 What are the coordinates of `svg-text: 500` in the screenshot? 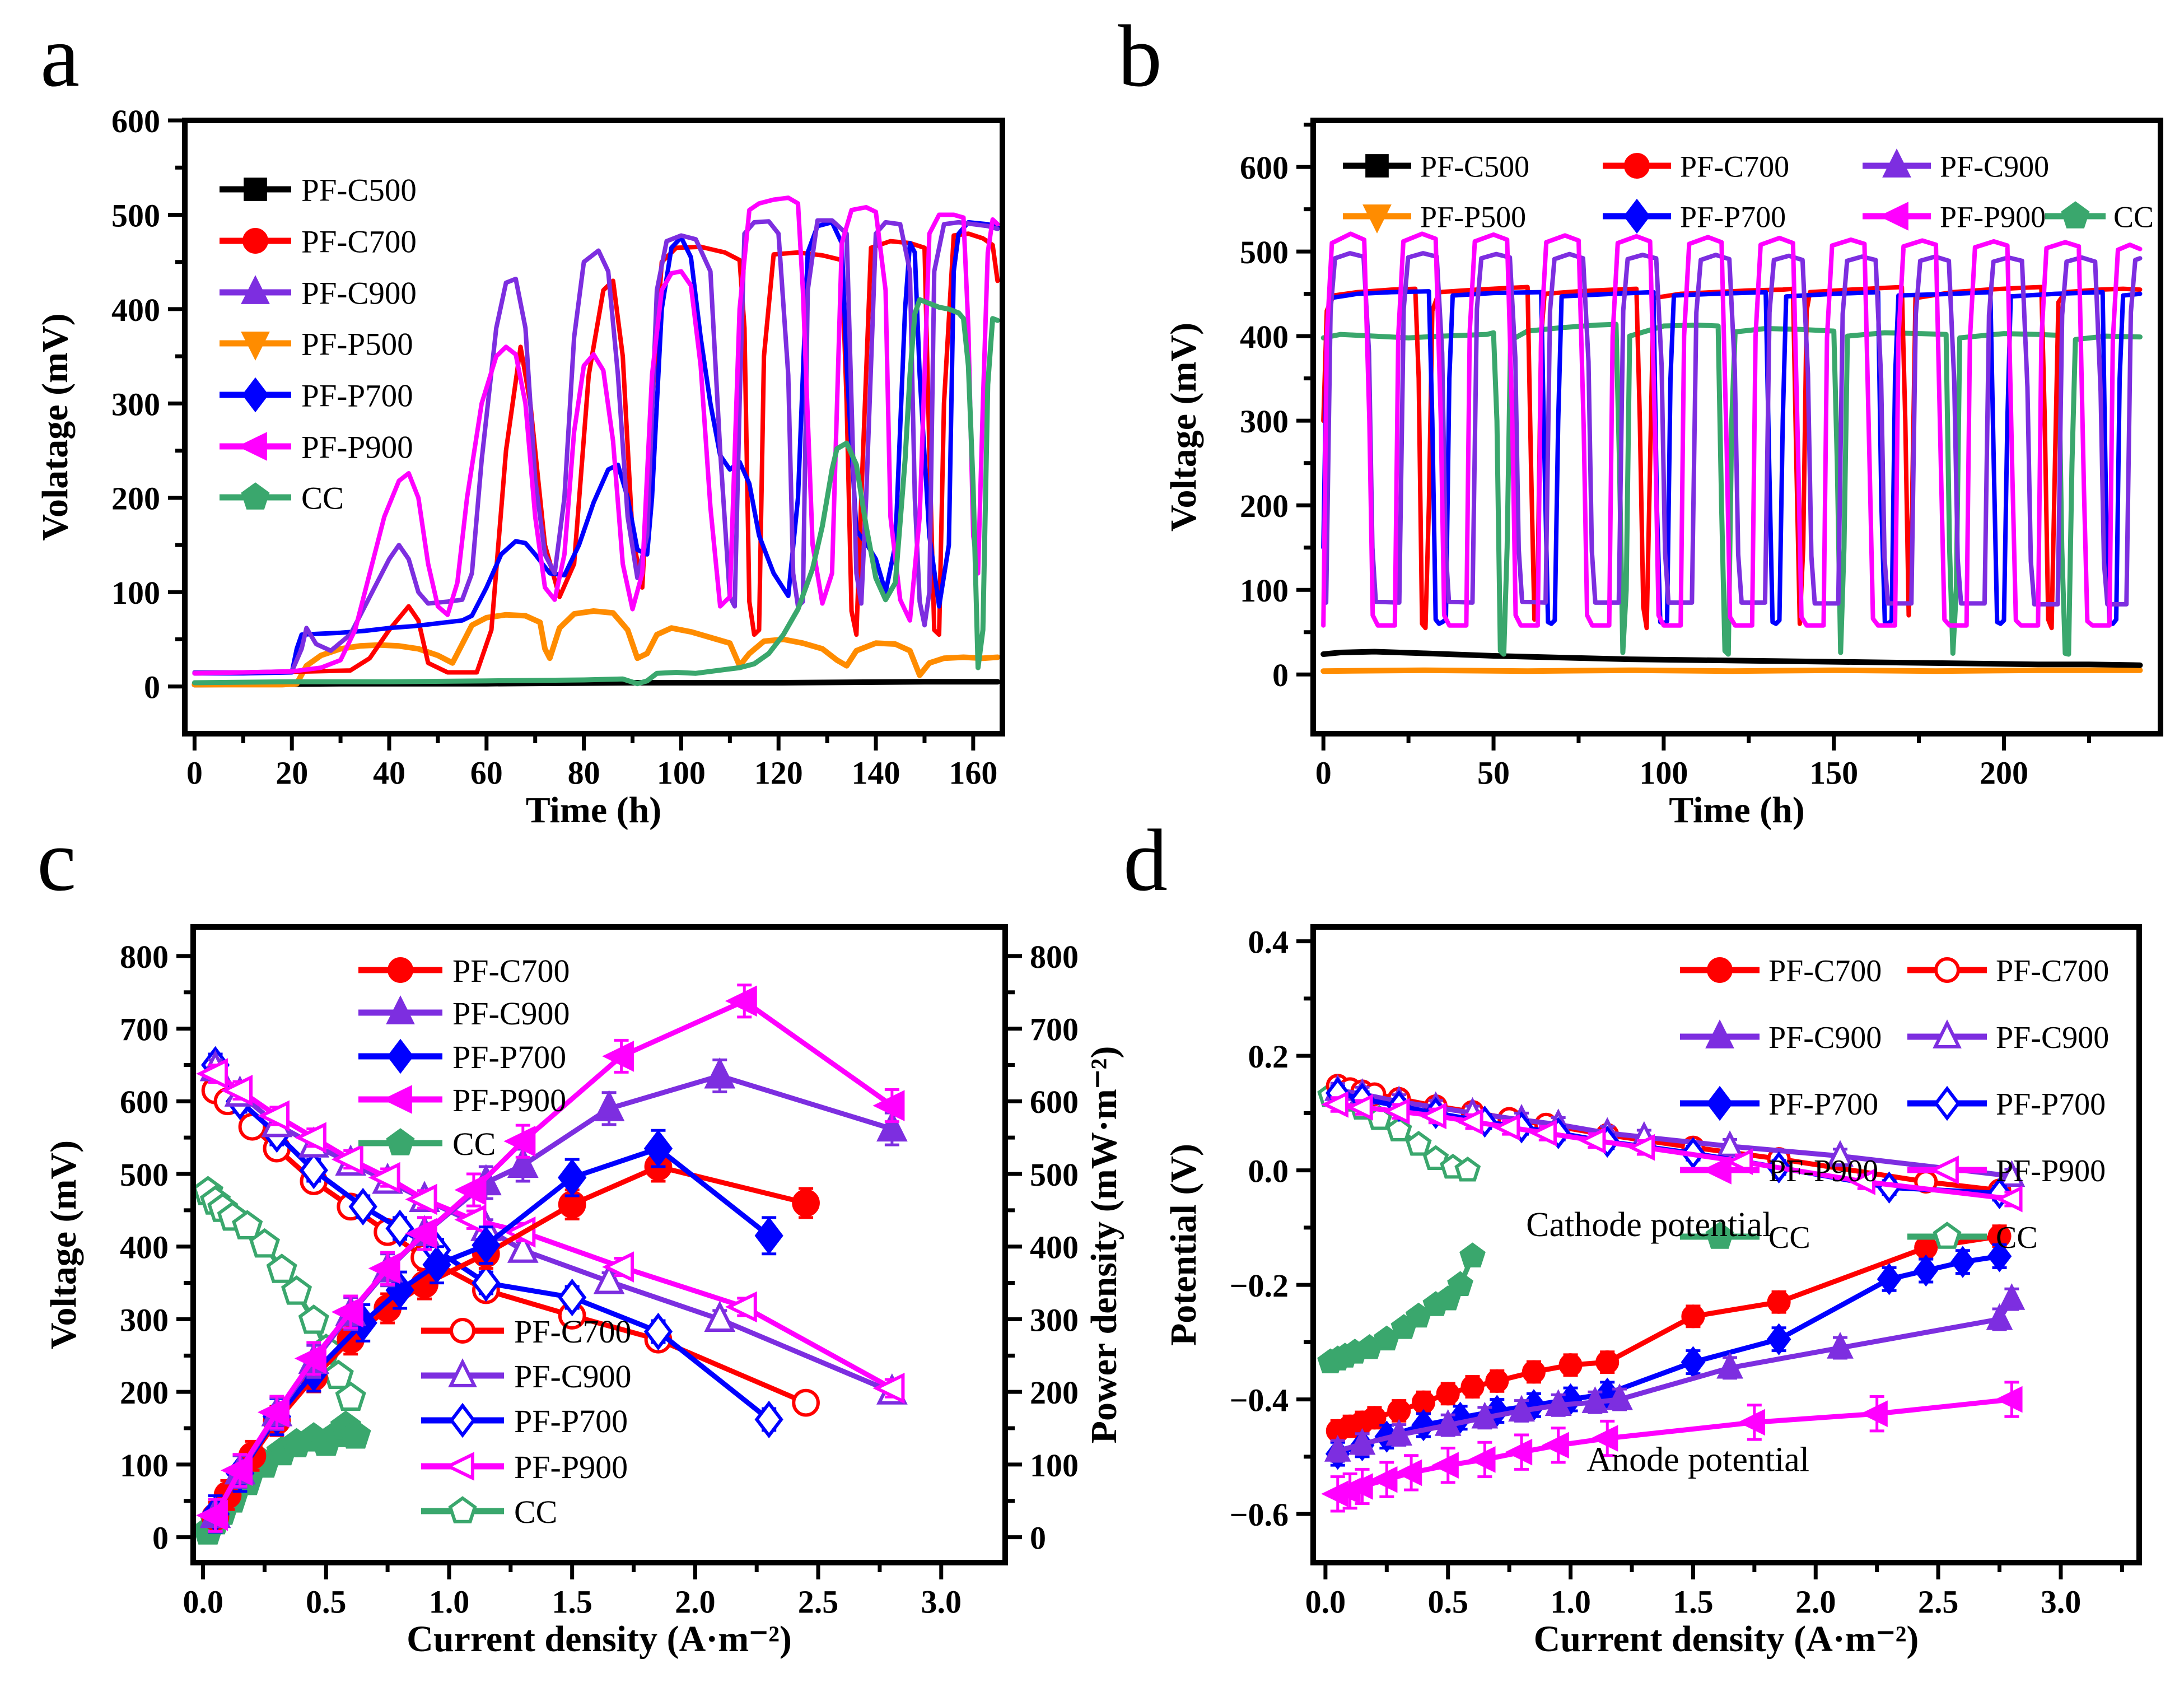 It's located at (1264, 252).